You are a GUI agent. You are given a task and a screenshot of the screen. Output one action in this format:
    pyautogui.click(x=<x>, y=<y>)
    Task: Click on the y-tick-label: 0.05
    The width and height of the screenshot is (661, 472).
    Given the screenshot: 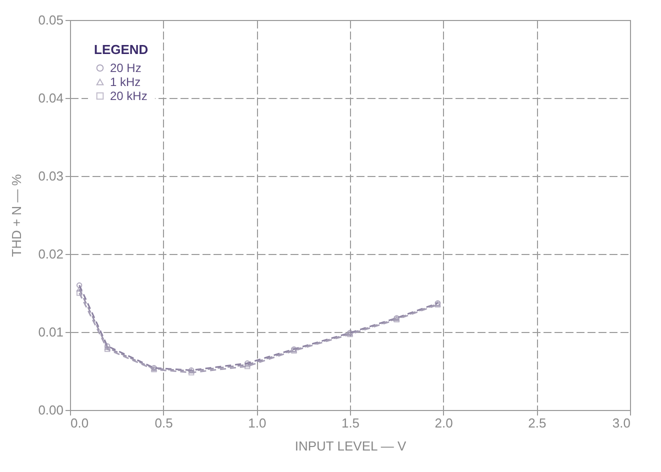 What is the action you would take?
    pyautogui.click(x=51, y=20)
    